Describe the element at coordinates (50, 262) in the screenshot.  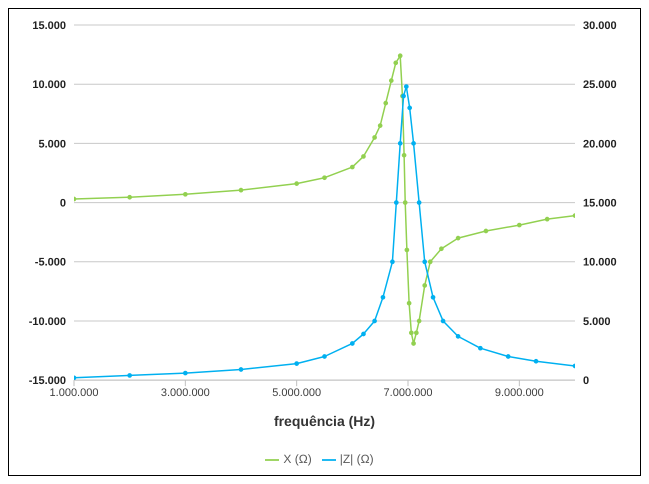
I see `y-tick-label: -5.000` at that location.